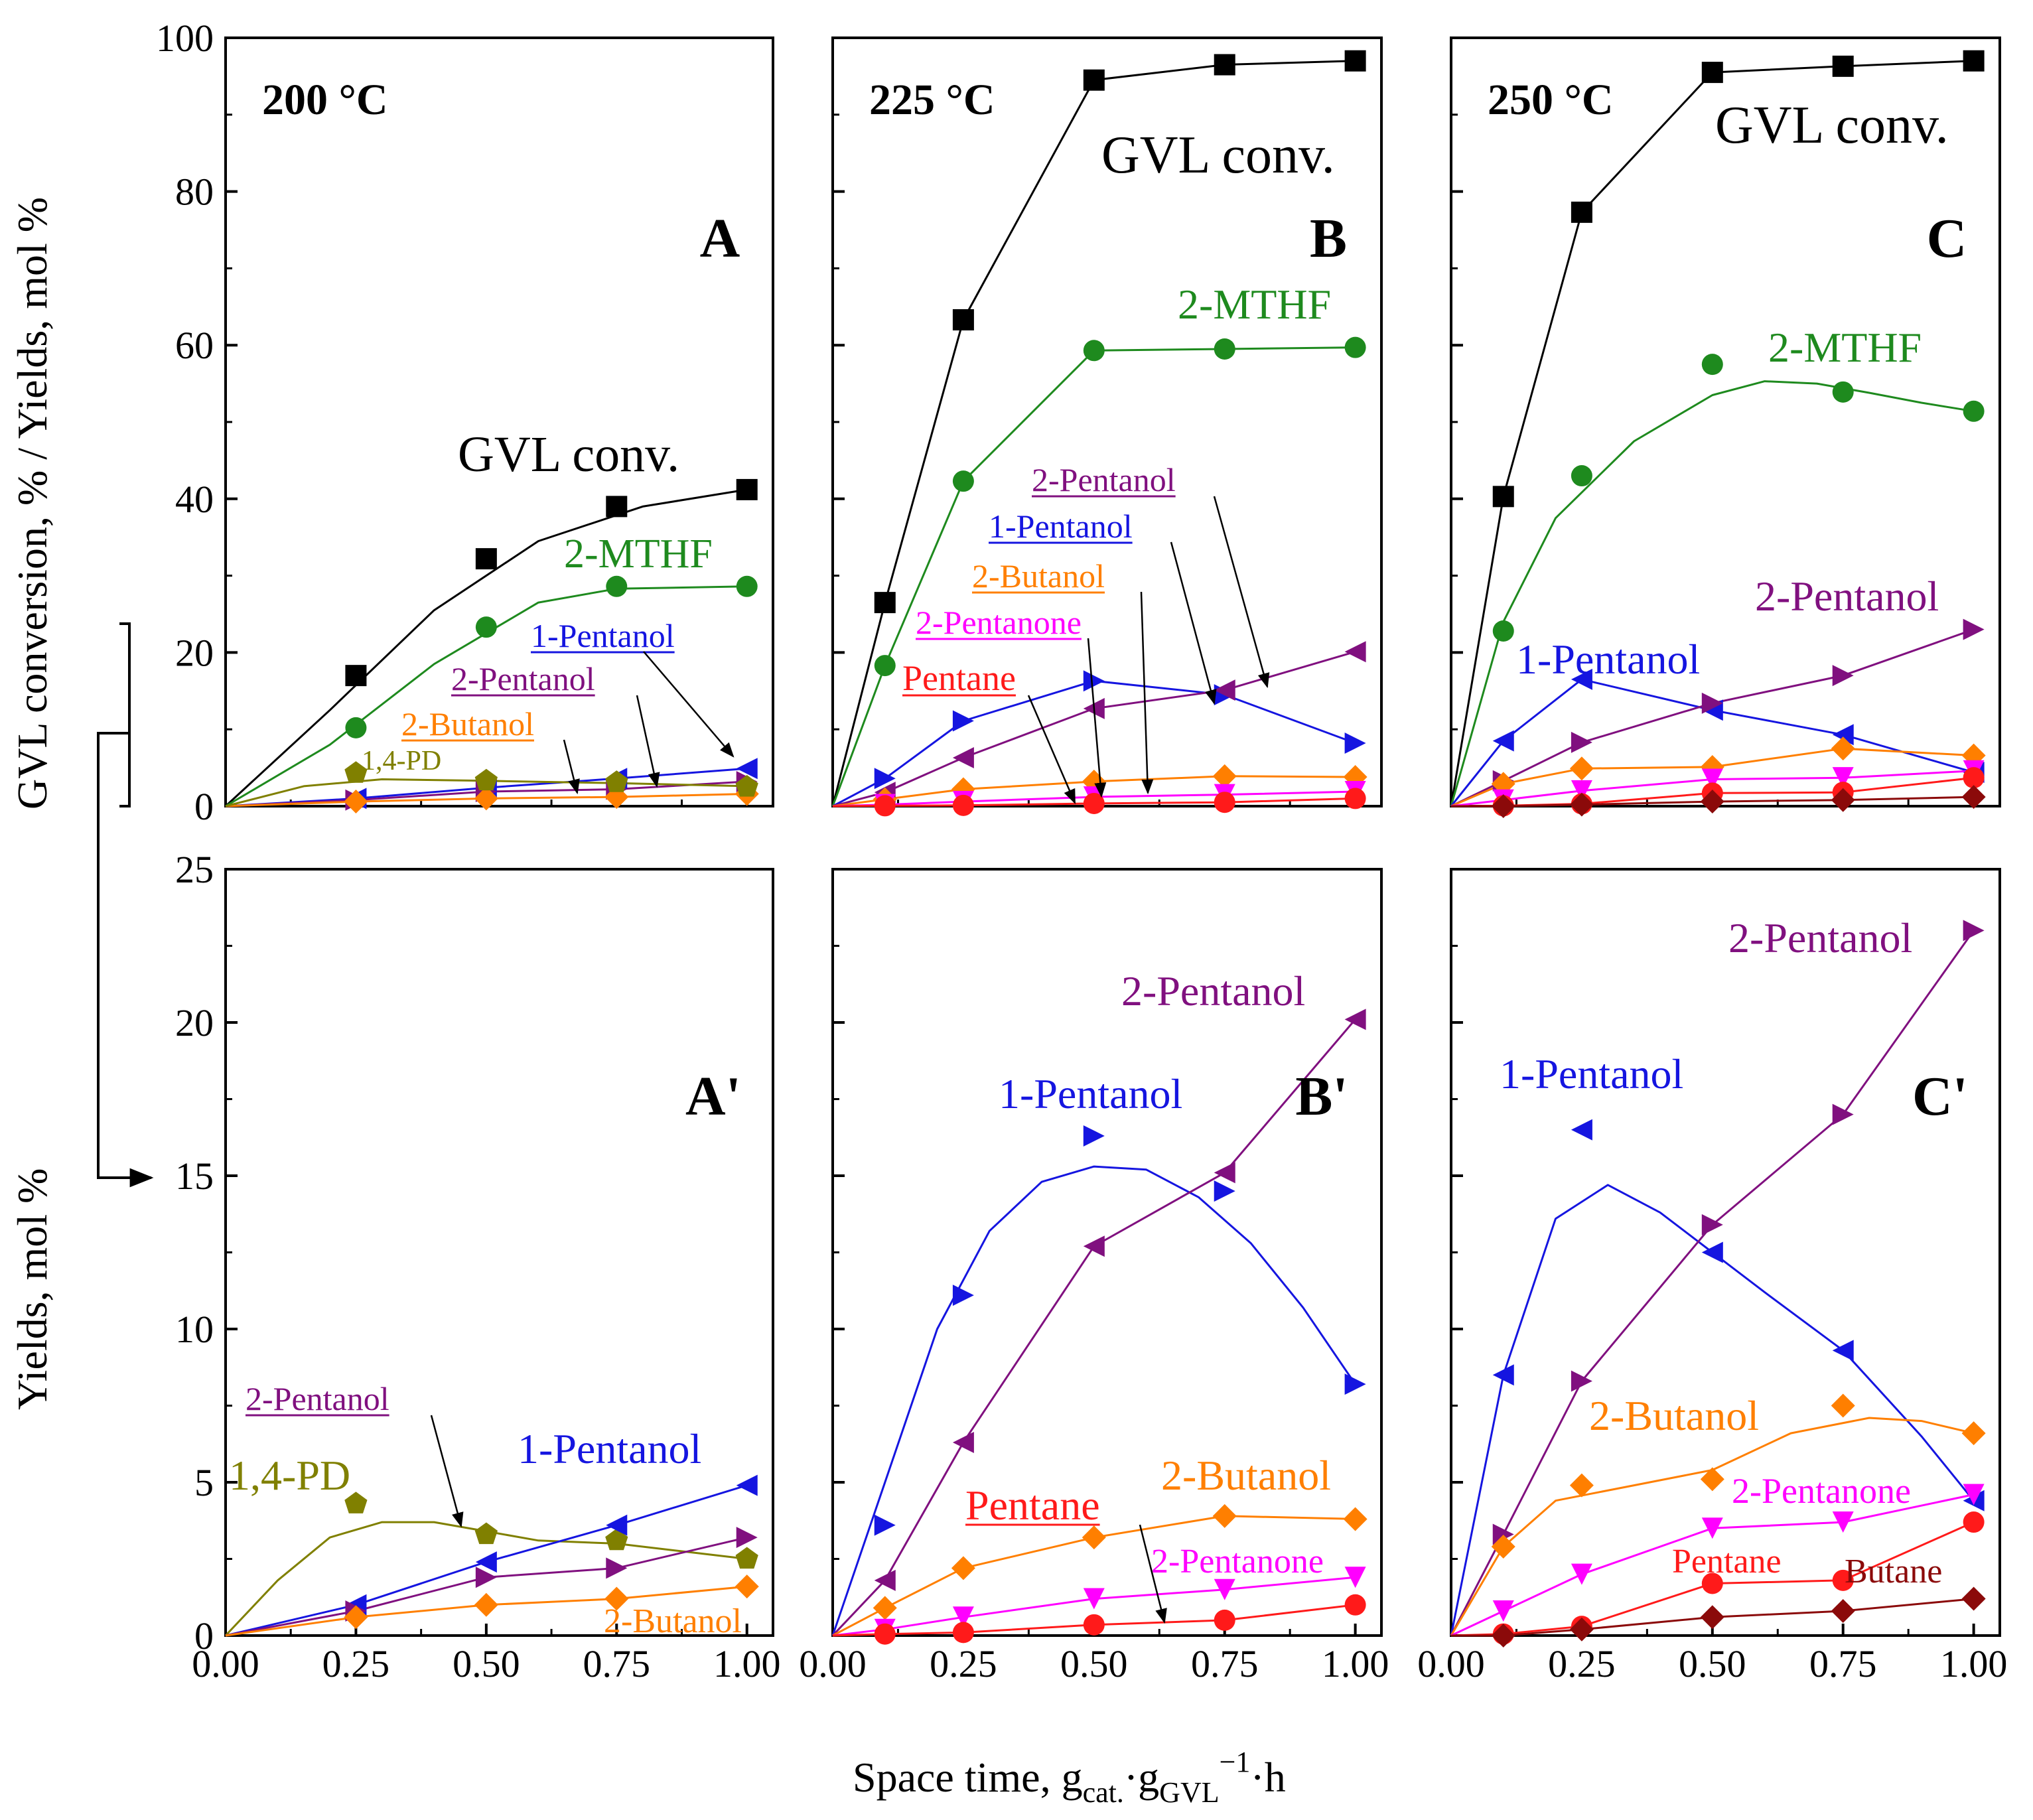  I want to click on panel-a-2-butanol-label-arrow, so click(572, 767).